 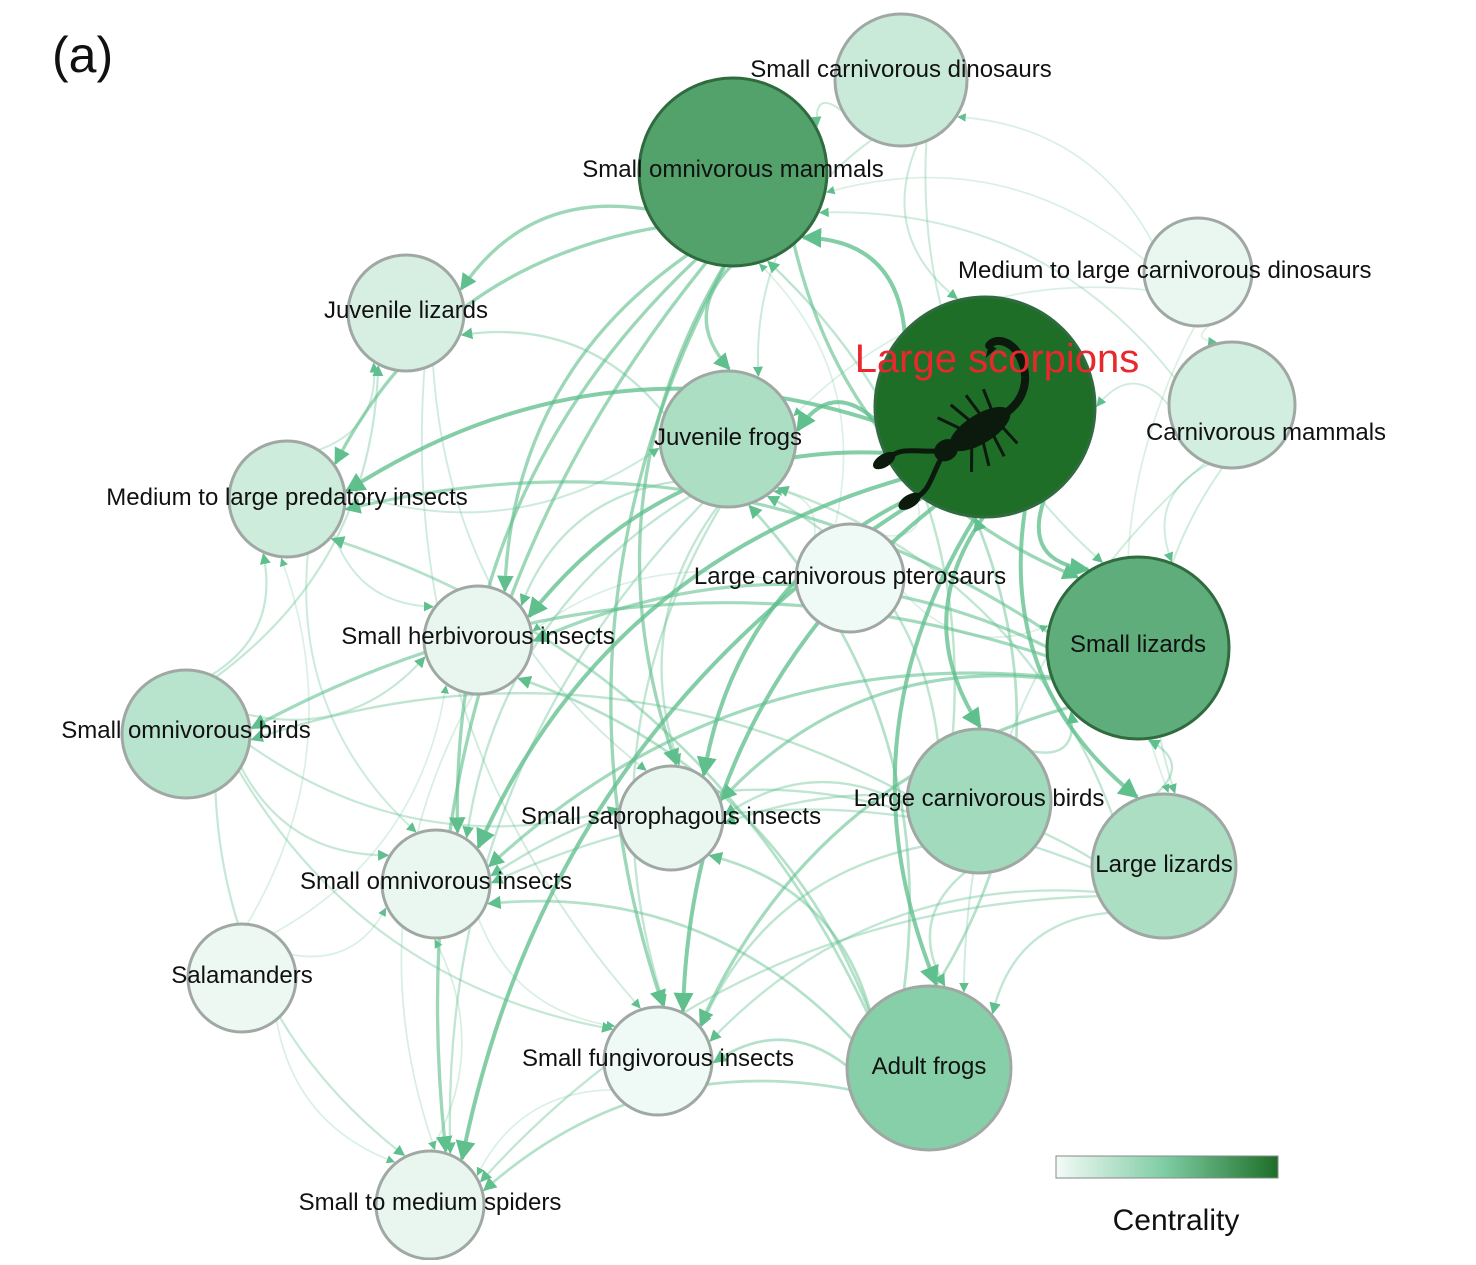 I want to click on node-carnivorous-mammals, so click(x=1232, y=405).